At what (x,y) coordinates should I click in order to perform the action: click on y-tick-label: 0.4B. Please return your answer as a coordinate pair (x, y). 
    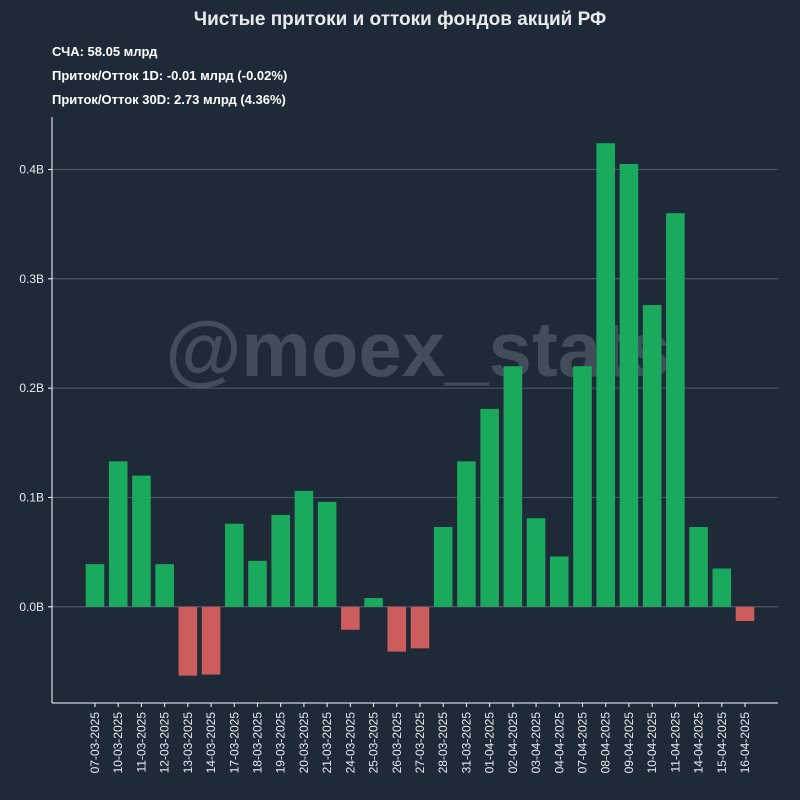
    Looking at the image, I should click on (31, 169).